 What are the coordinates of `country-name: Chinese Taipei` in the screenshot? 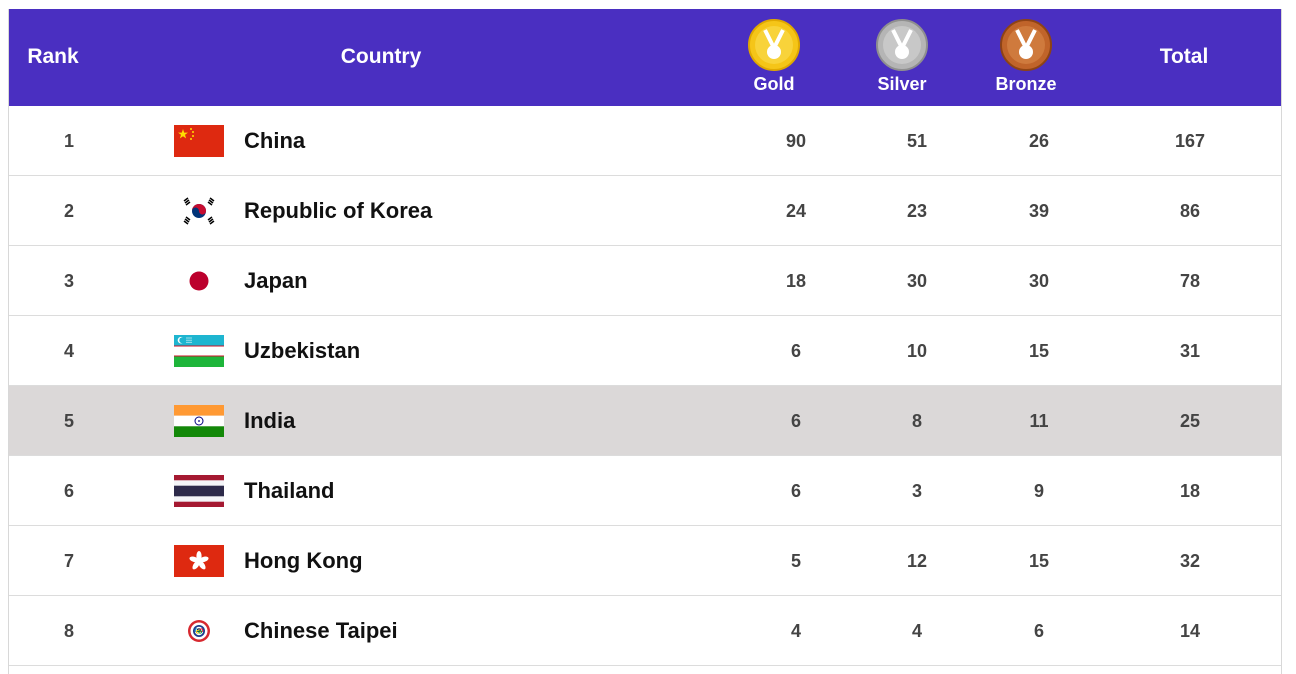 It's located at (321, 630).